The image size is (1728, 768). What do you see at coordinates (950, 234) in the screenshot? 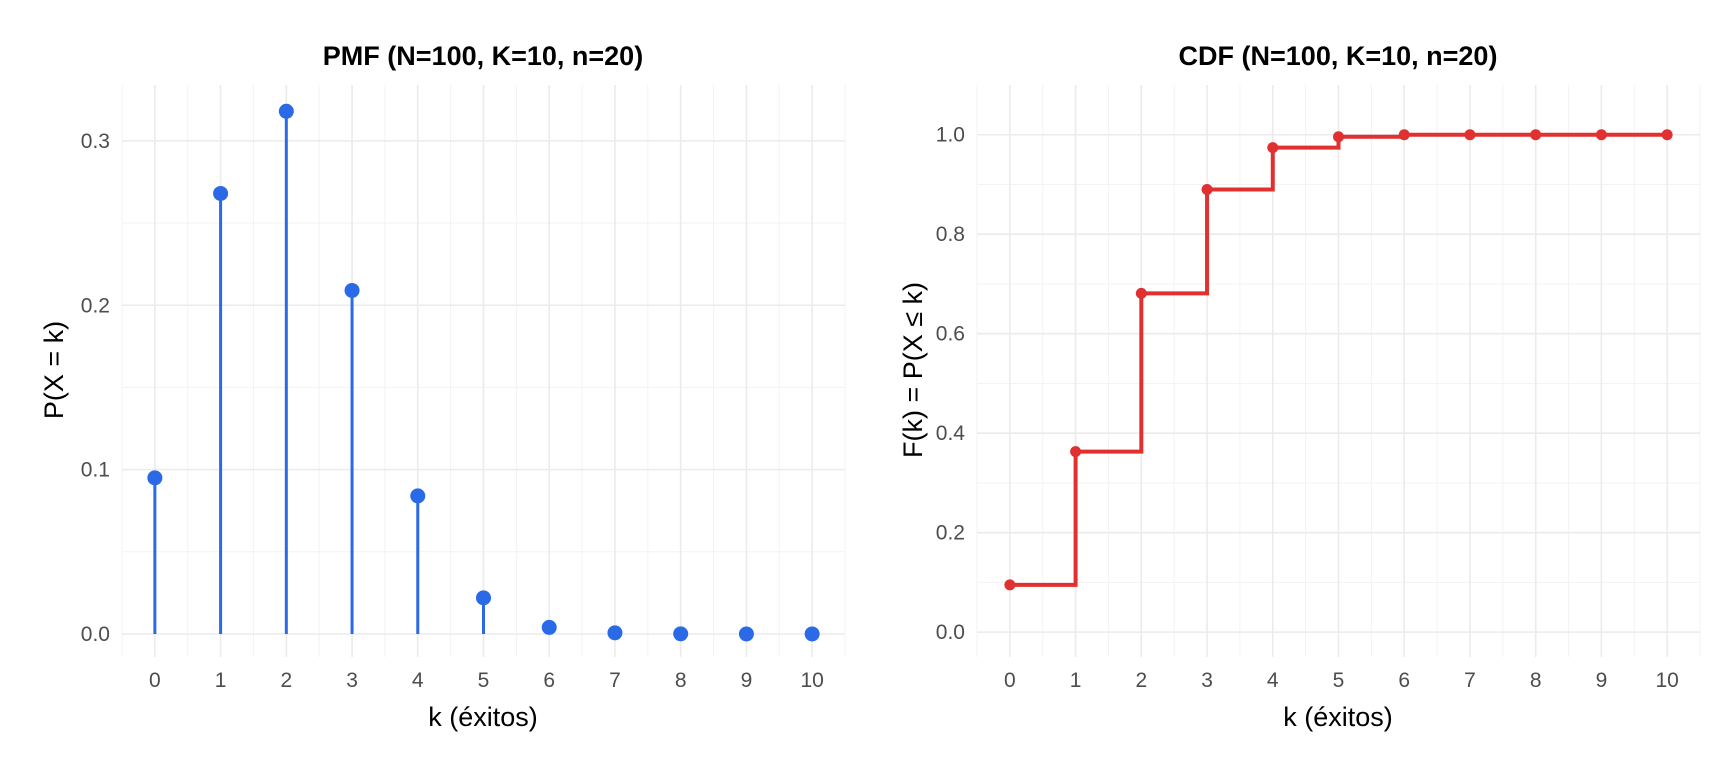
I see `y-tick-label: 0.8` at bounding box center [950, 234].